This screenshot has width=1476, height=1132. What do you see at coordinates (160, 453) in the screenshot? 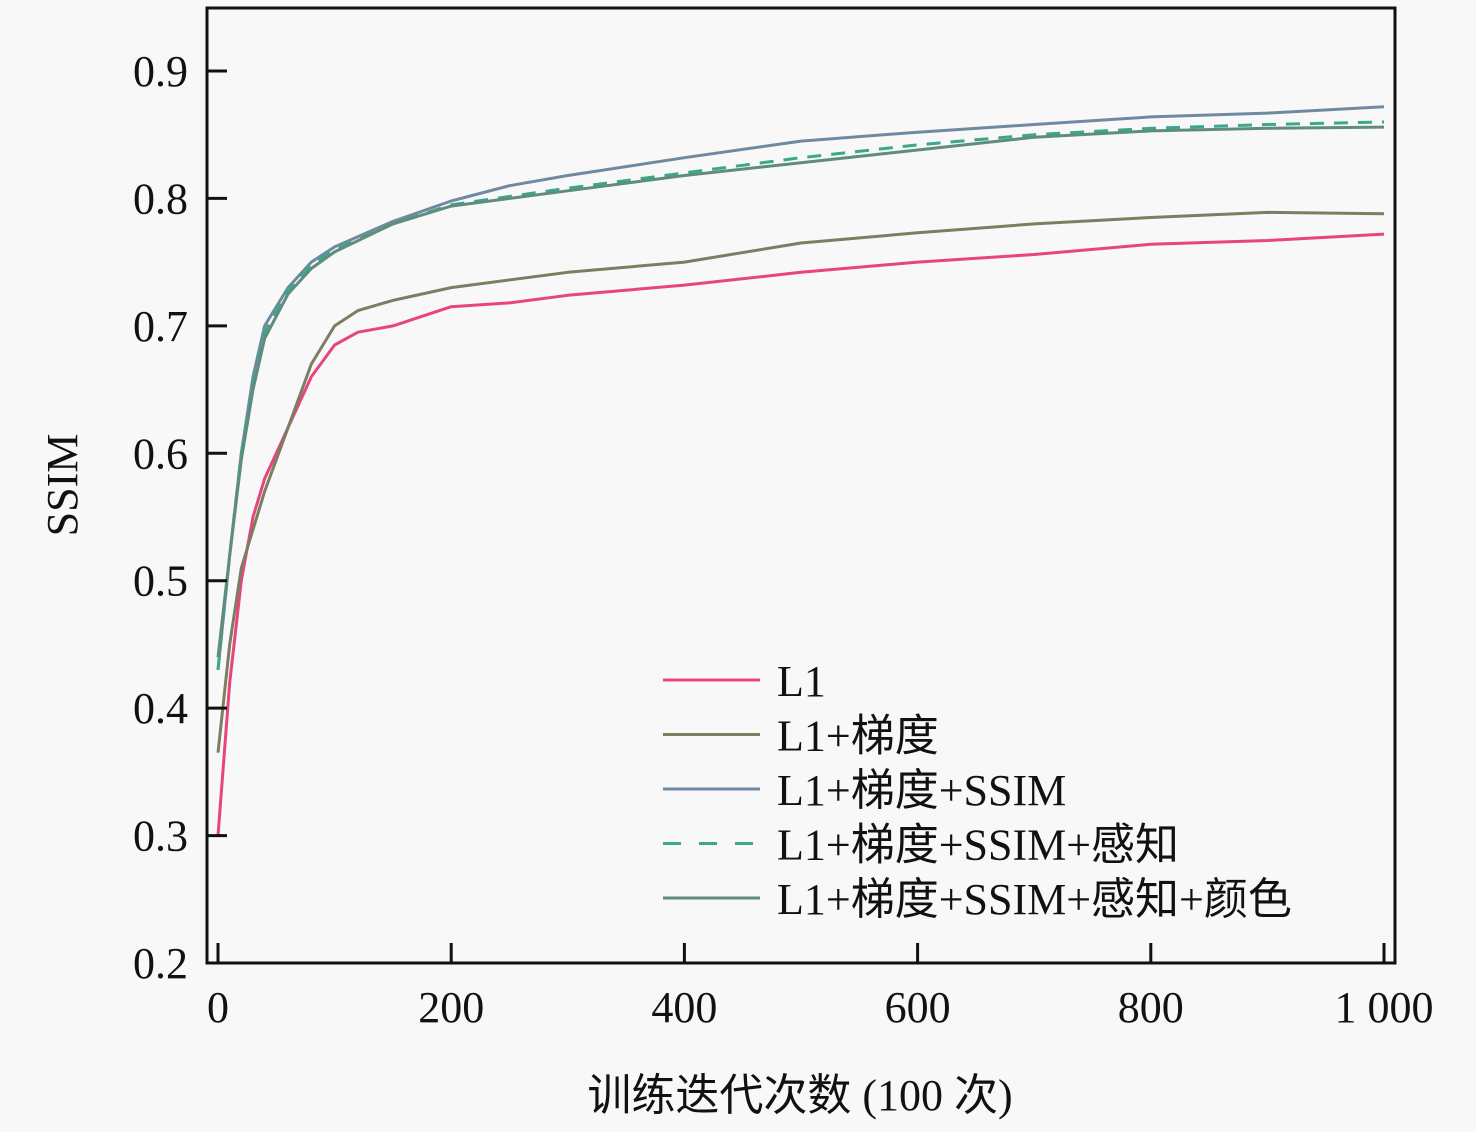
I see `y-tick-label: 0.6` at bounding box center [160, 453].